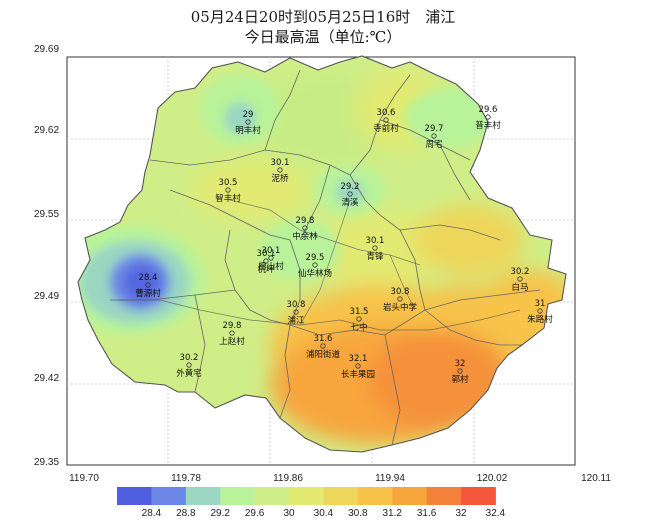  What do you see at coordinates (460, 379) in the screenshot?
I see `station-name: 郭村` at bounding box center [460, 379].